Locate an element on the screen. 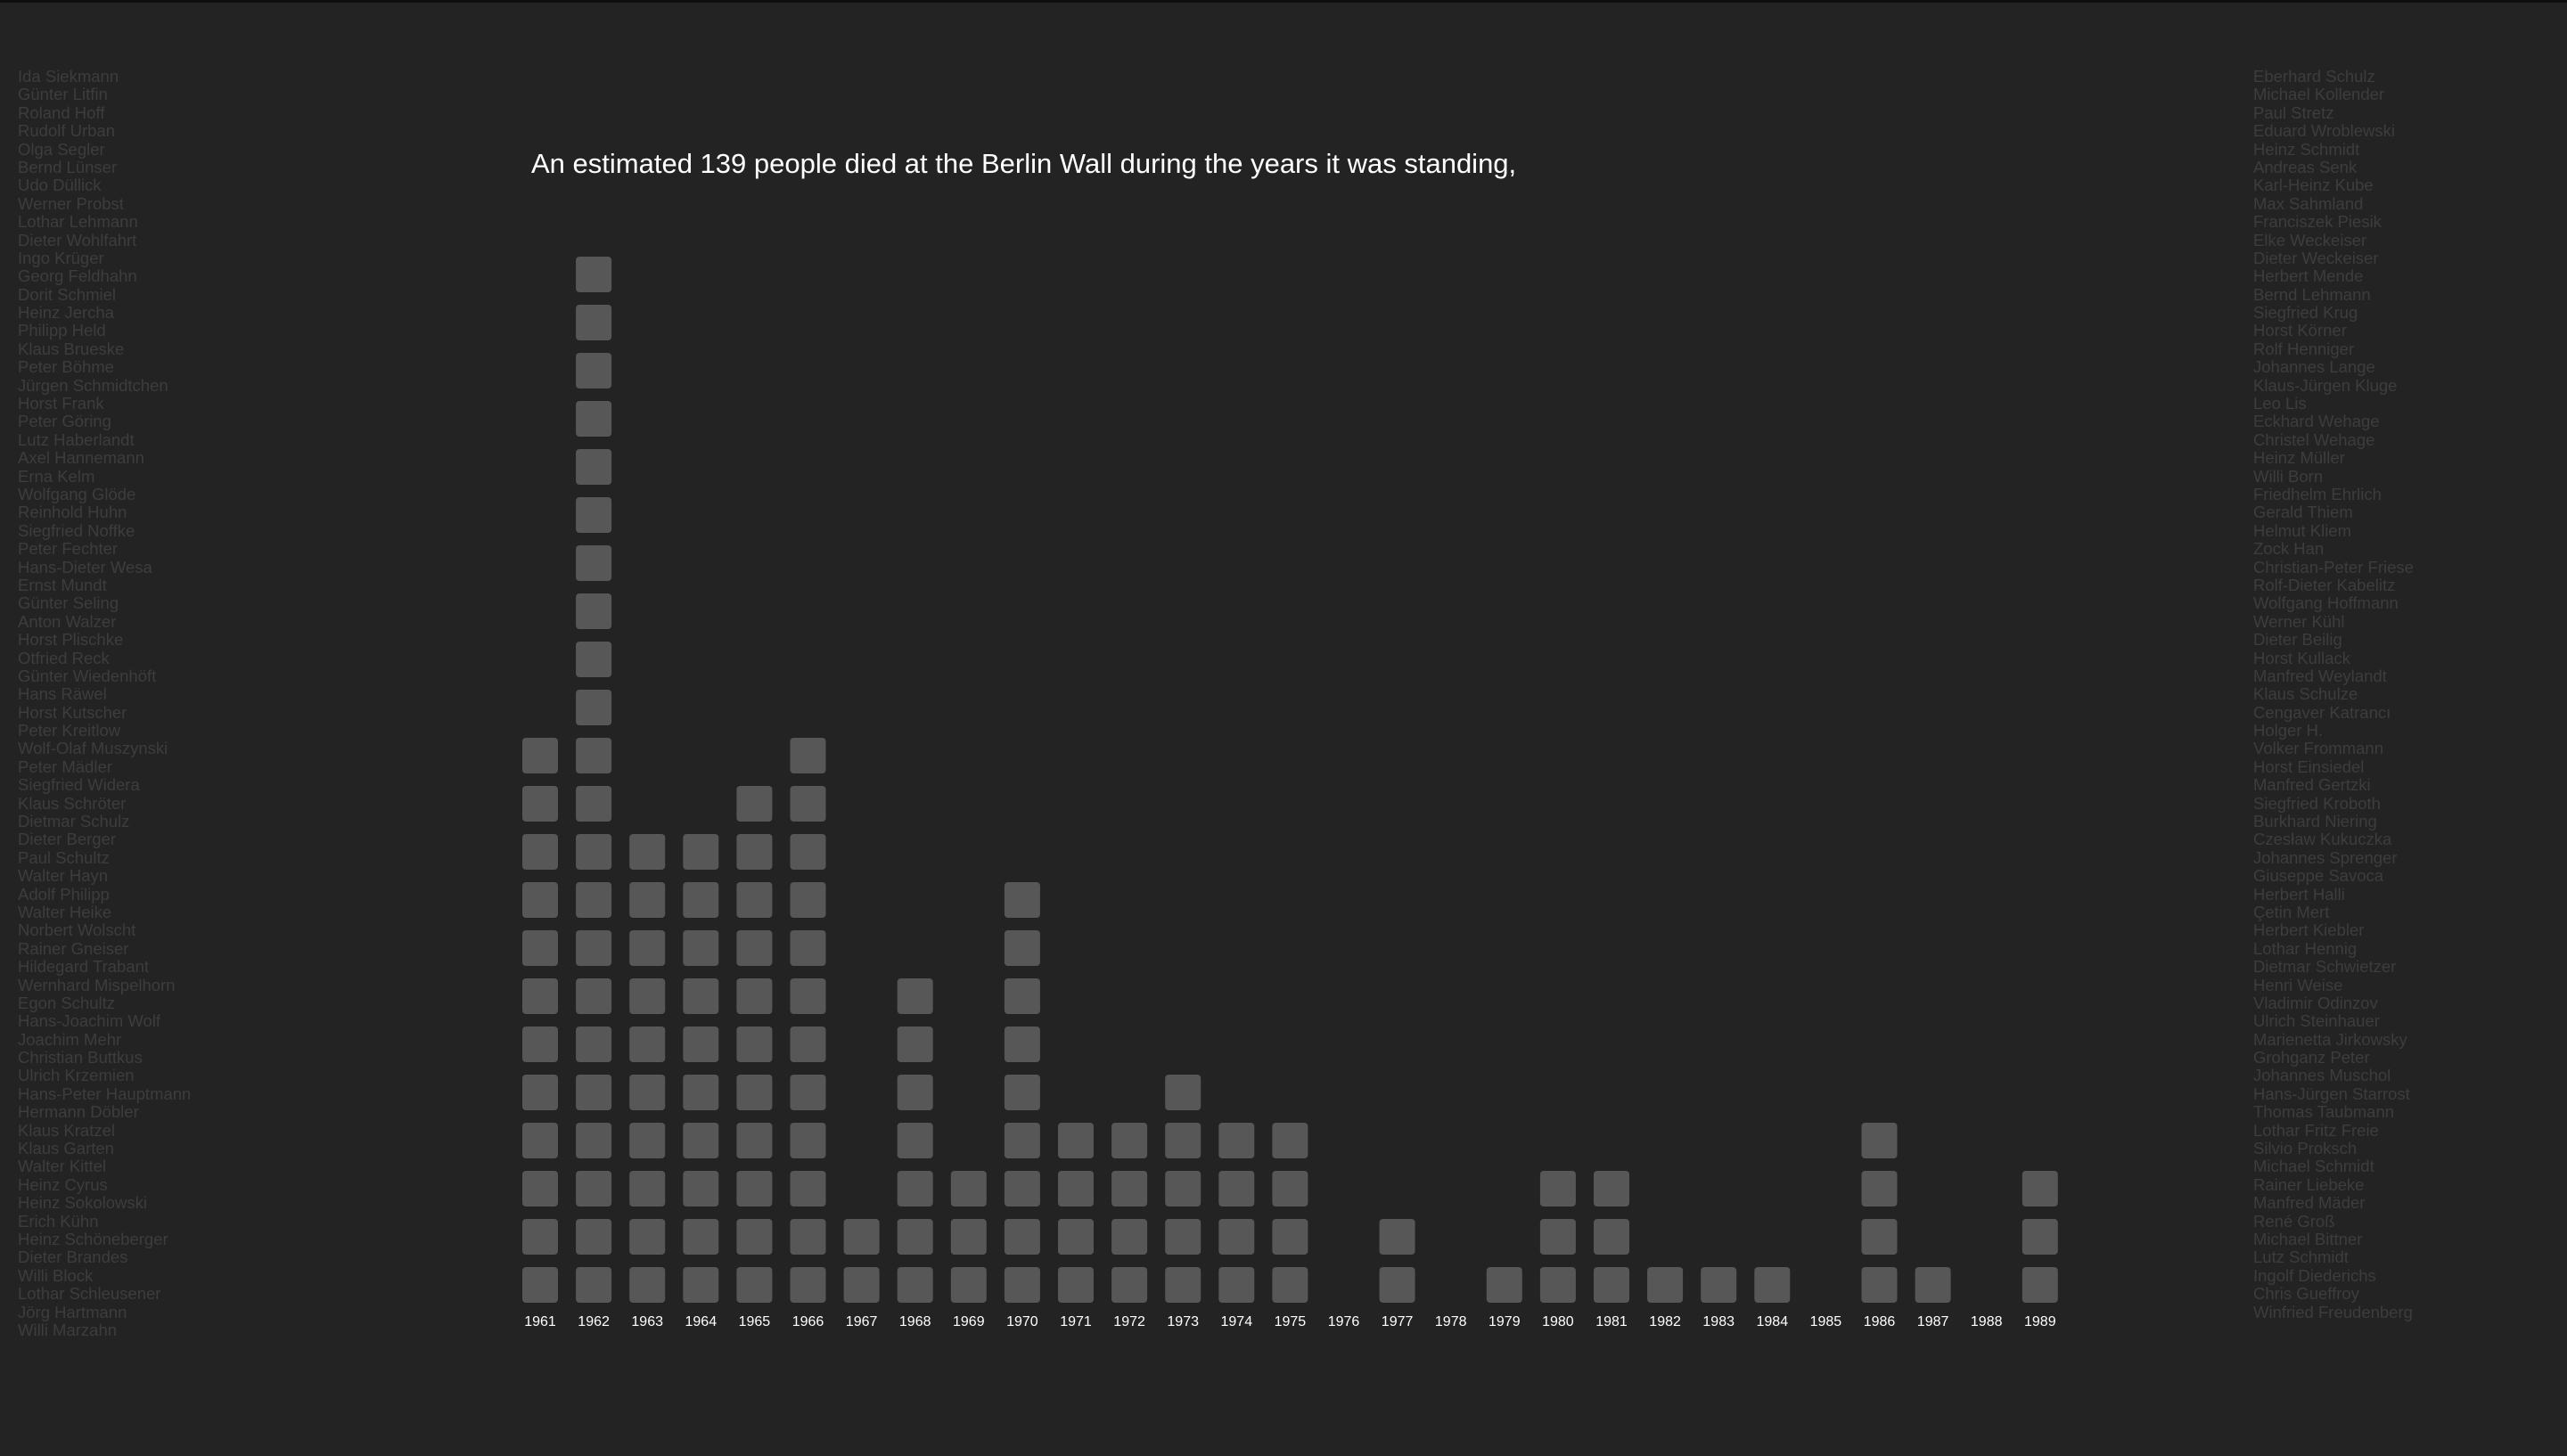 The image size is (2567, 1456). victim-name: Paul Schultz is located at coordinates (64, 857).